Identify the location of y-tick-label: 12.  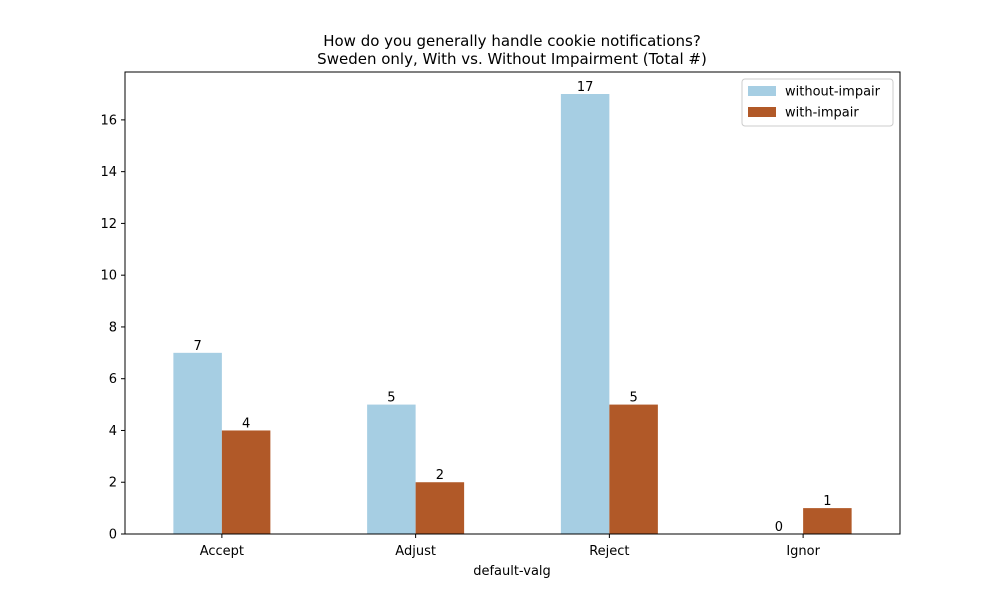
(108, 224).